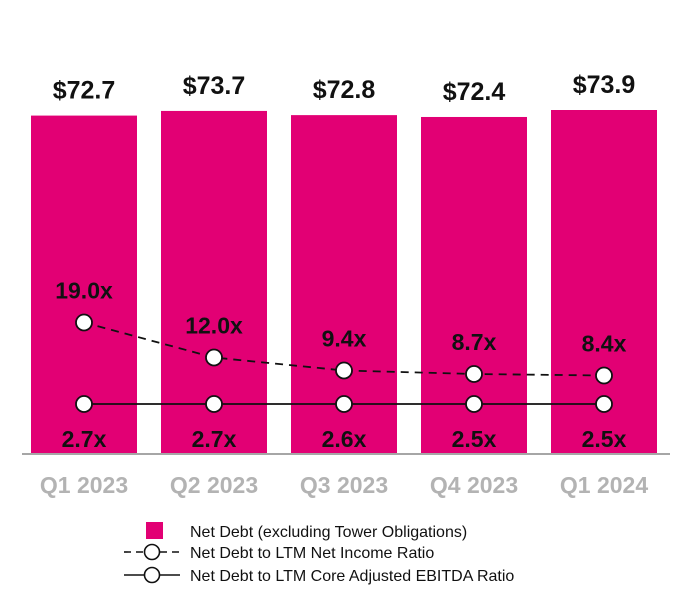 This screenshot has height=600, width=690. I want to click on bar-value-labels: $72.7 $73.7 $72.8 $72.4 $73.9, so click(344, 88).